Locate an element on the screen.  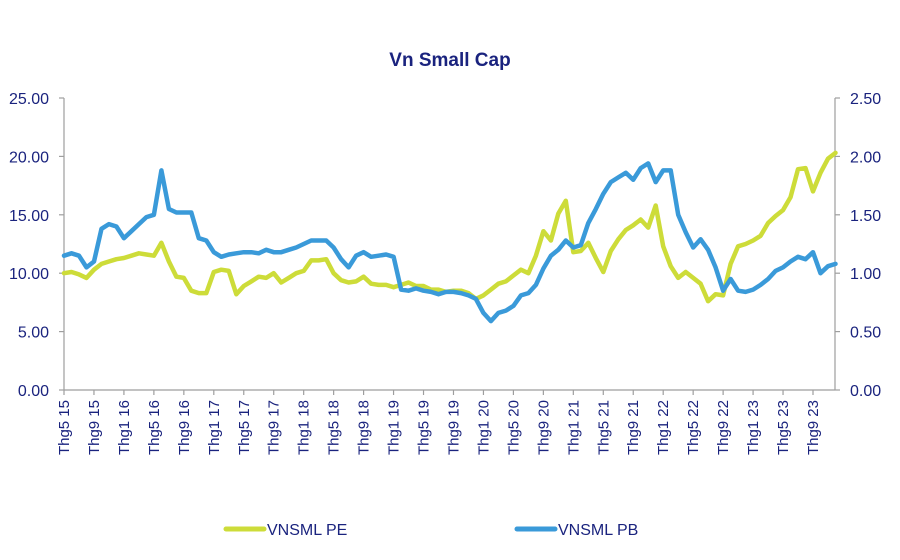
x-tick-label: Thg5 19 is located at coordinates (424, 427).